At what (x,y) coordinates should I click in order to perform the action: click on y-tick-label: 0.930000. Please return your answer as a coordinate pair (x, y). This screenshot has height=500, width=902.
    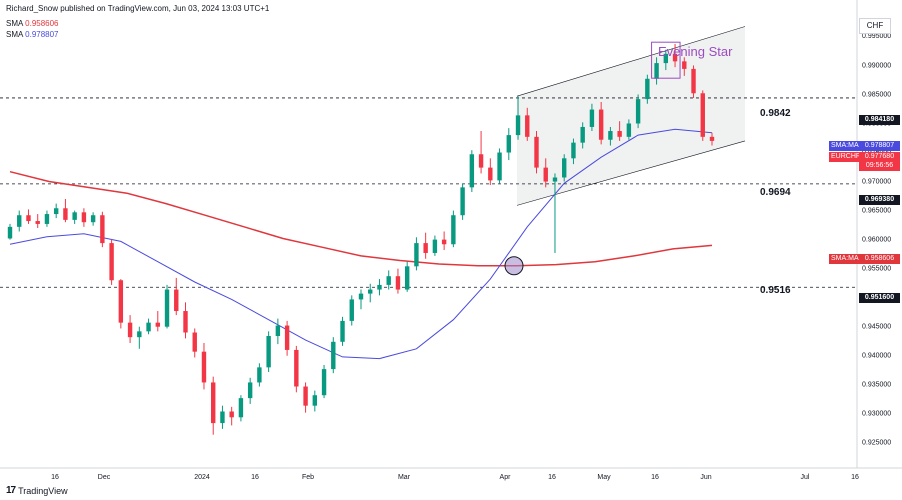
    Looking at the image, I should click on (876, 414).